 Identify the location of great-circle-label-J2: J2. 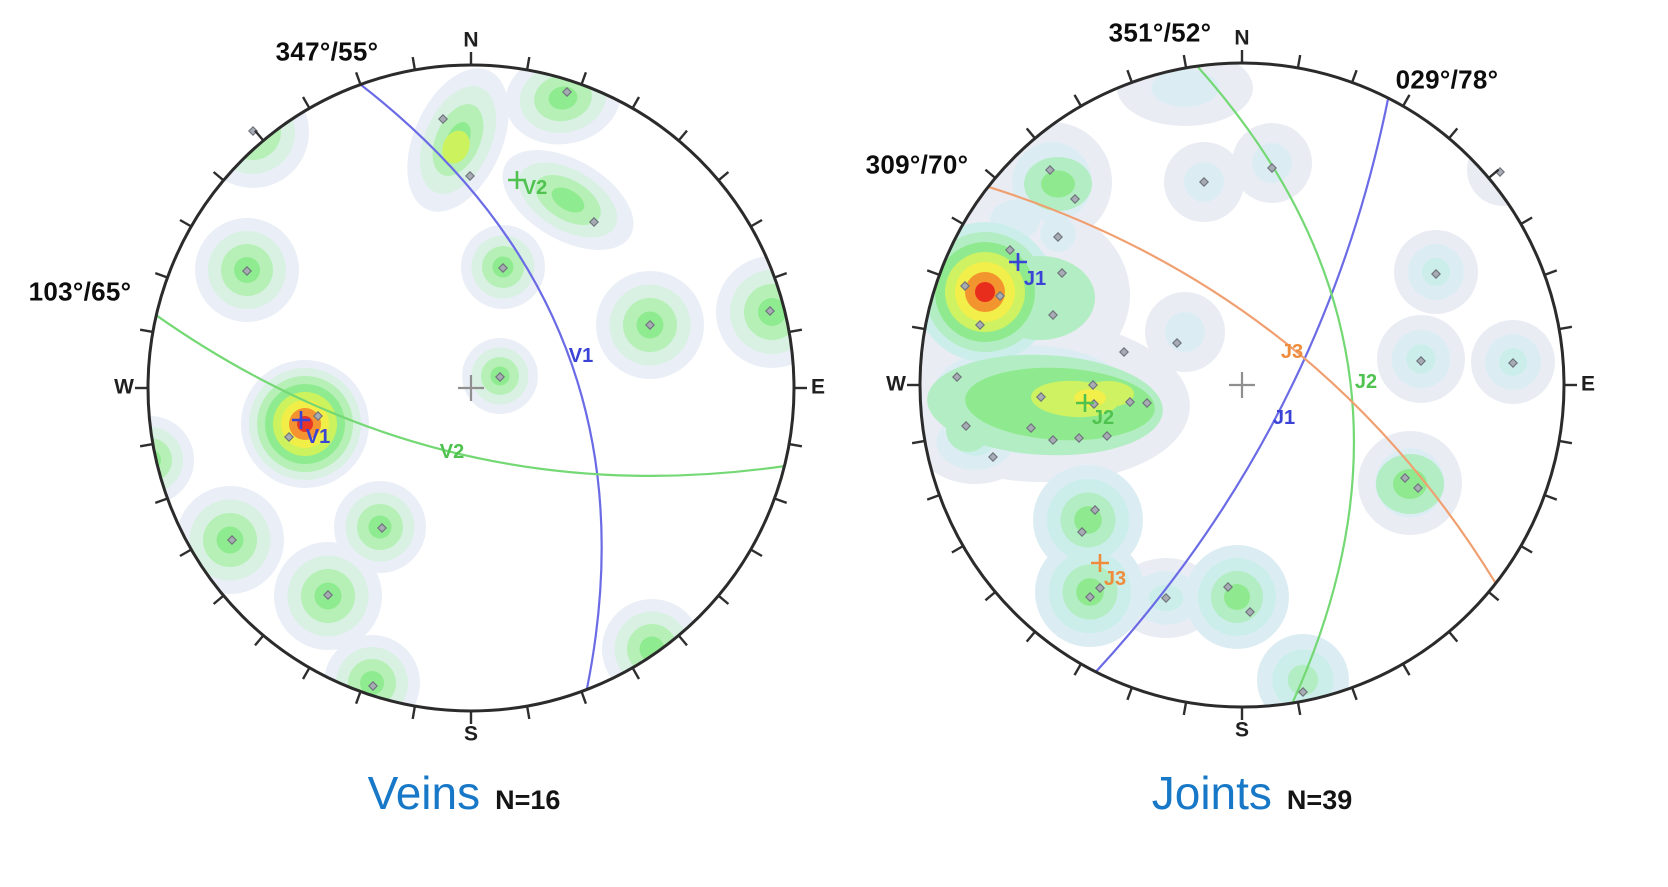
(1366, 382).